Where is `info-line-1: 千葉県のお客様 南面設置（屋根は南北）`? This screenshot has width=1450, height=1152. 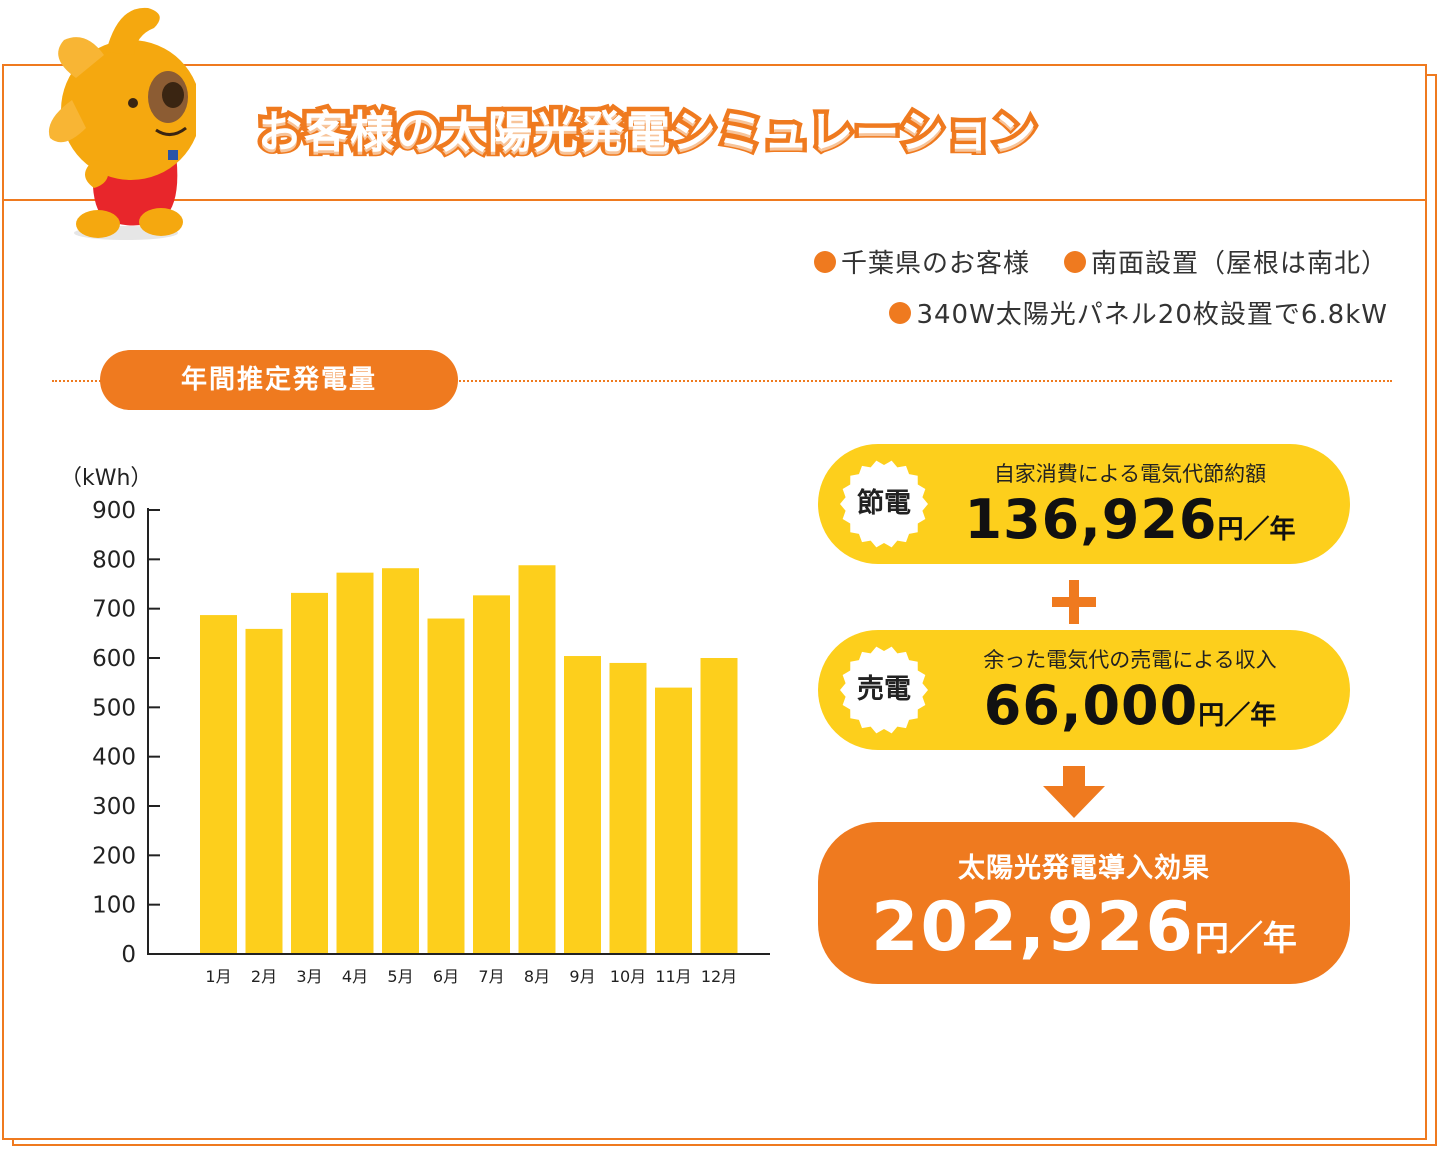
info-line-1: 千葉県のお客様 南面設置（屋根は南北） is located at coordinates (1100, 261).